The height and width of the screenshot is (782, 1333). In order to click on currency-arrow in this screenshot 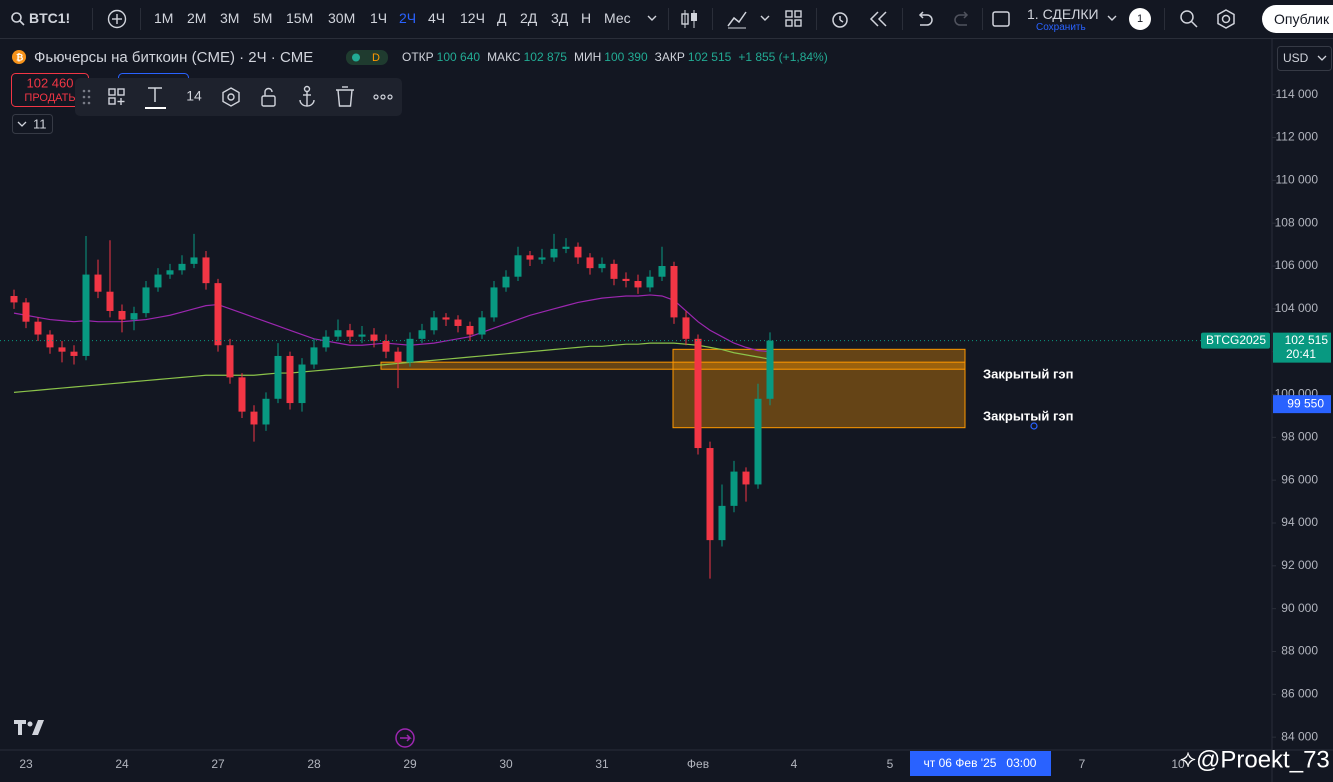, I will do `click(1322, 58)`.